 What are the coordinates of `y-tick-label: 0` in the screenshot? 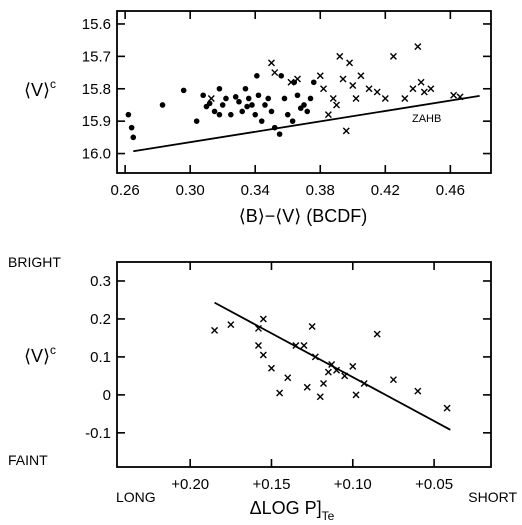 It's located at (107, 395).